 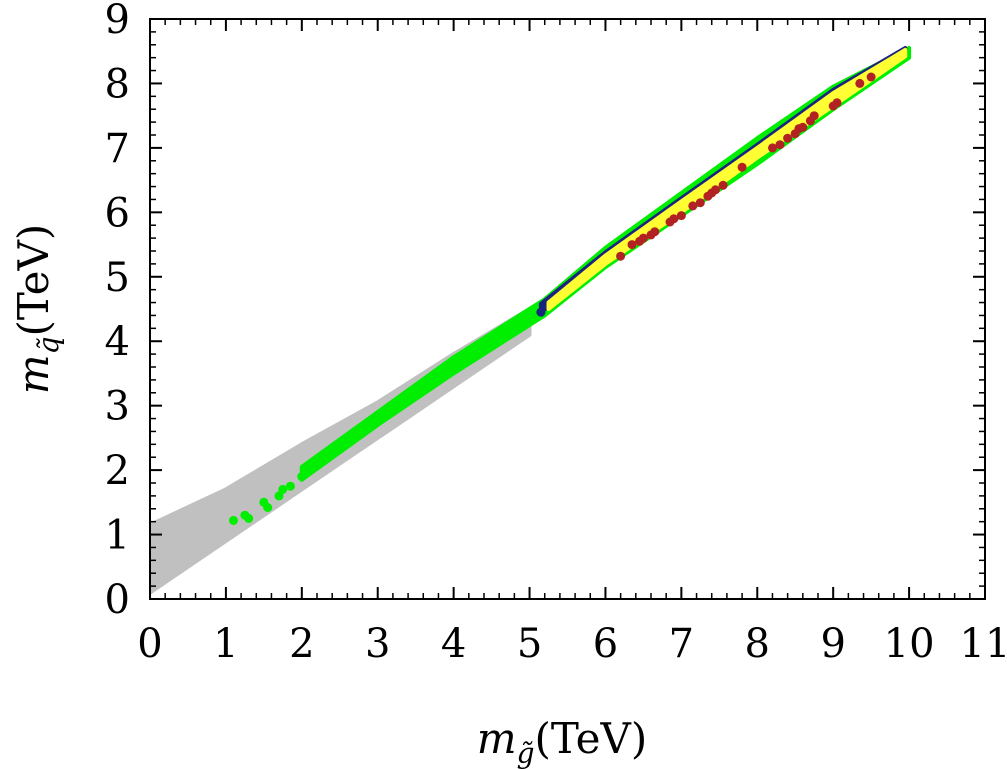 What do you see at coordinates (983, 644) in the screenshot?
I see `x-tick-label: 11` at bounding box center [983, 644].